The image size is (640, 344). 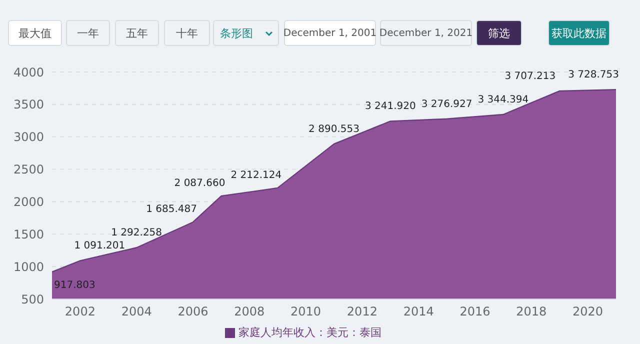 I want to click on y-tick-label: 3000, so click(x=28, y=137).